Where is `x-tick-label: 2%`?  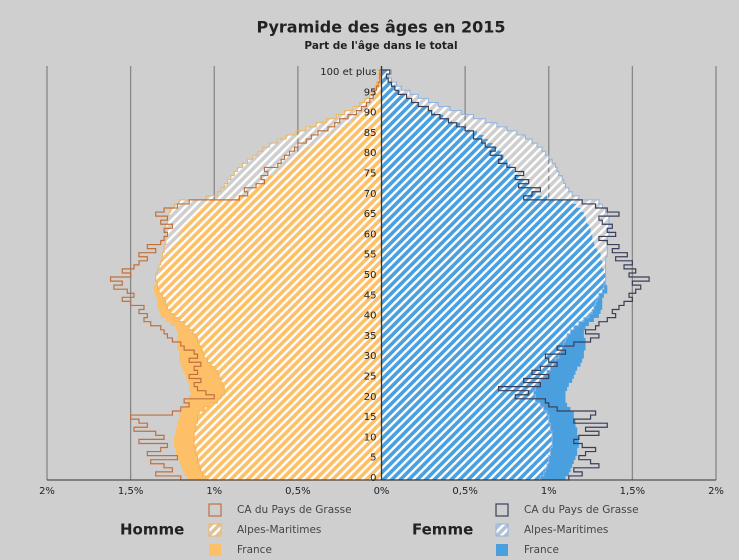 x-tick-label: 2% is located at coordinates (47, 491).